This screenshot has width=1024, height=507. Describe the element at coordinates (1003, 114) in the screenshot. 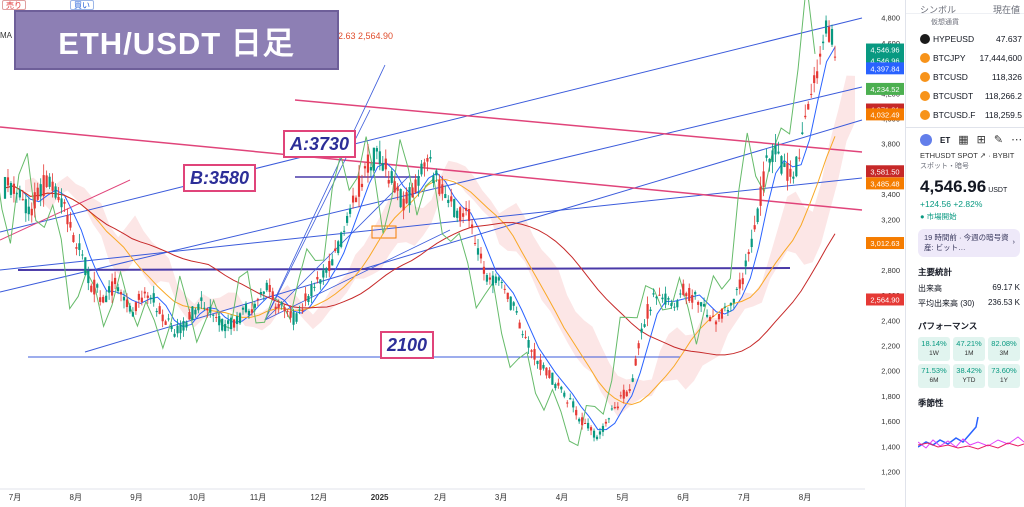

I see `watchlist-price: 118,259.5` at that location.